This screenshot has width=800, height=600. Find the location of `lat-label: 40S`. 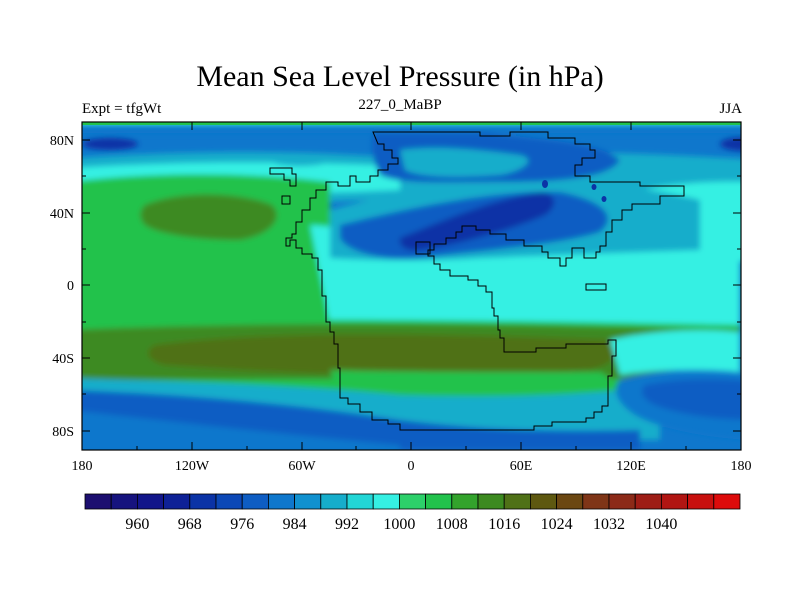

lat-label: 40S is located at coordinates (63, 359).